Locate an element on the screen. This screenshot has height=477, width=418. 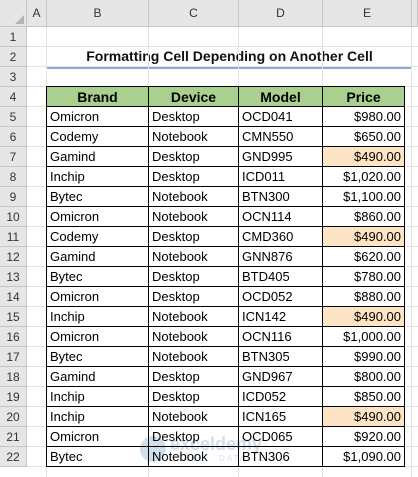
table-cell-price: $800.00 is located at coordinates (364, 377).